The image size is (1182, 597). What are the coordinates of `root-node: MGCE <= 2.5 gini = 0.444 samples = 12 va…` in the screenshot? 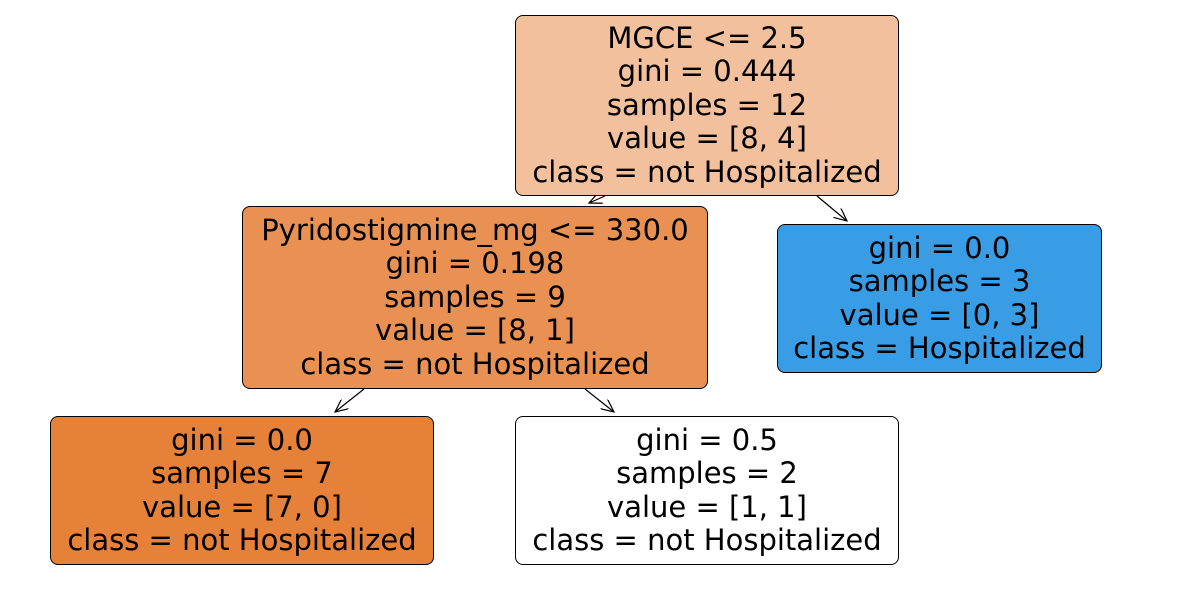 It's located at (707, 105).